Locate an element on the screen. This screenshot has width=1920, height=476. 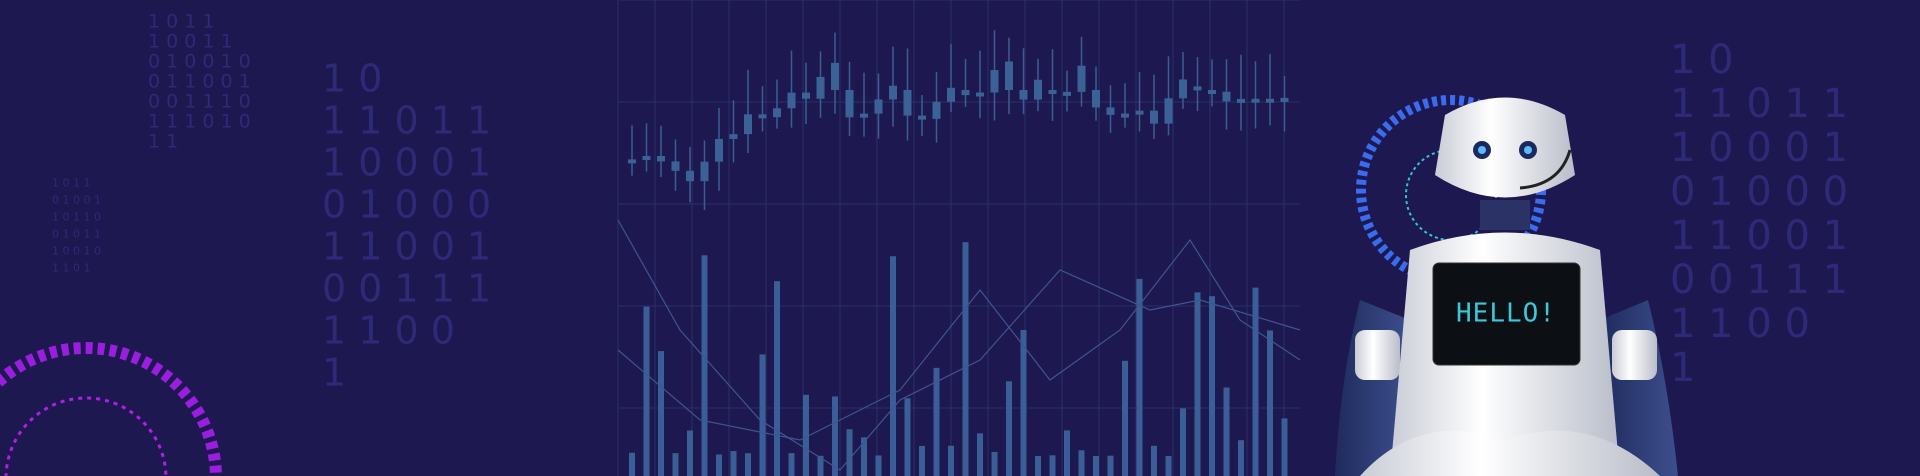
binary-row: 1 0 1 1 is located at coordinates (71, 183).